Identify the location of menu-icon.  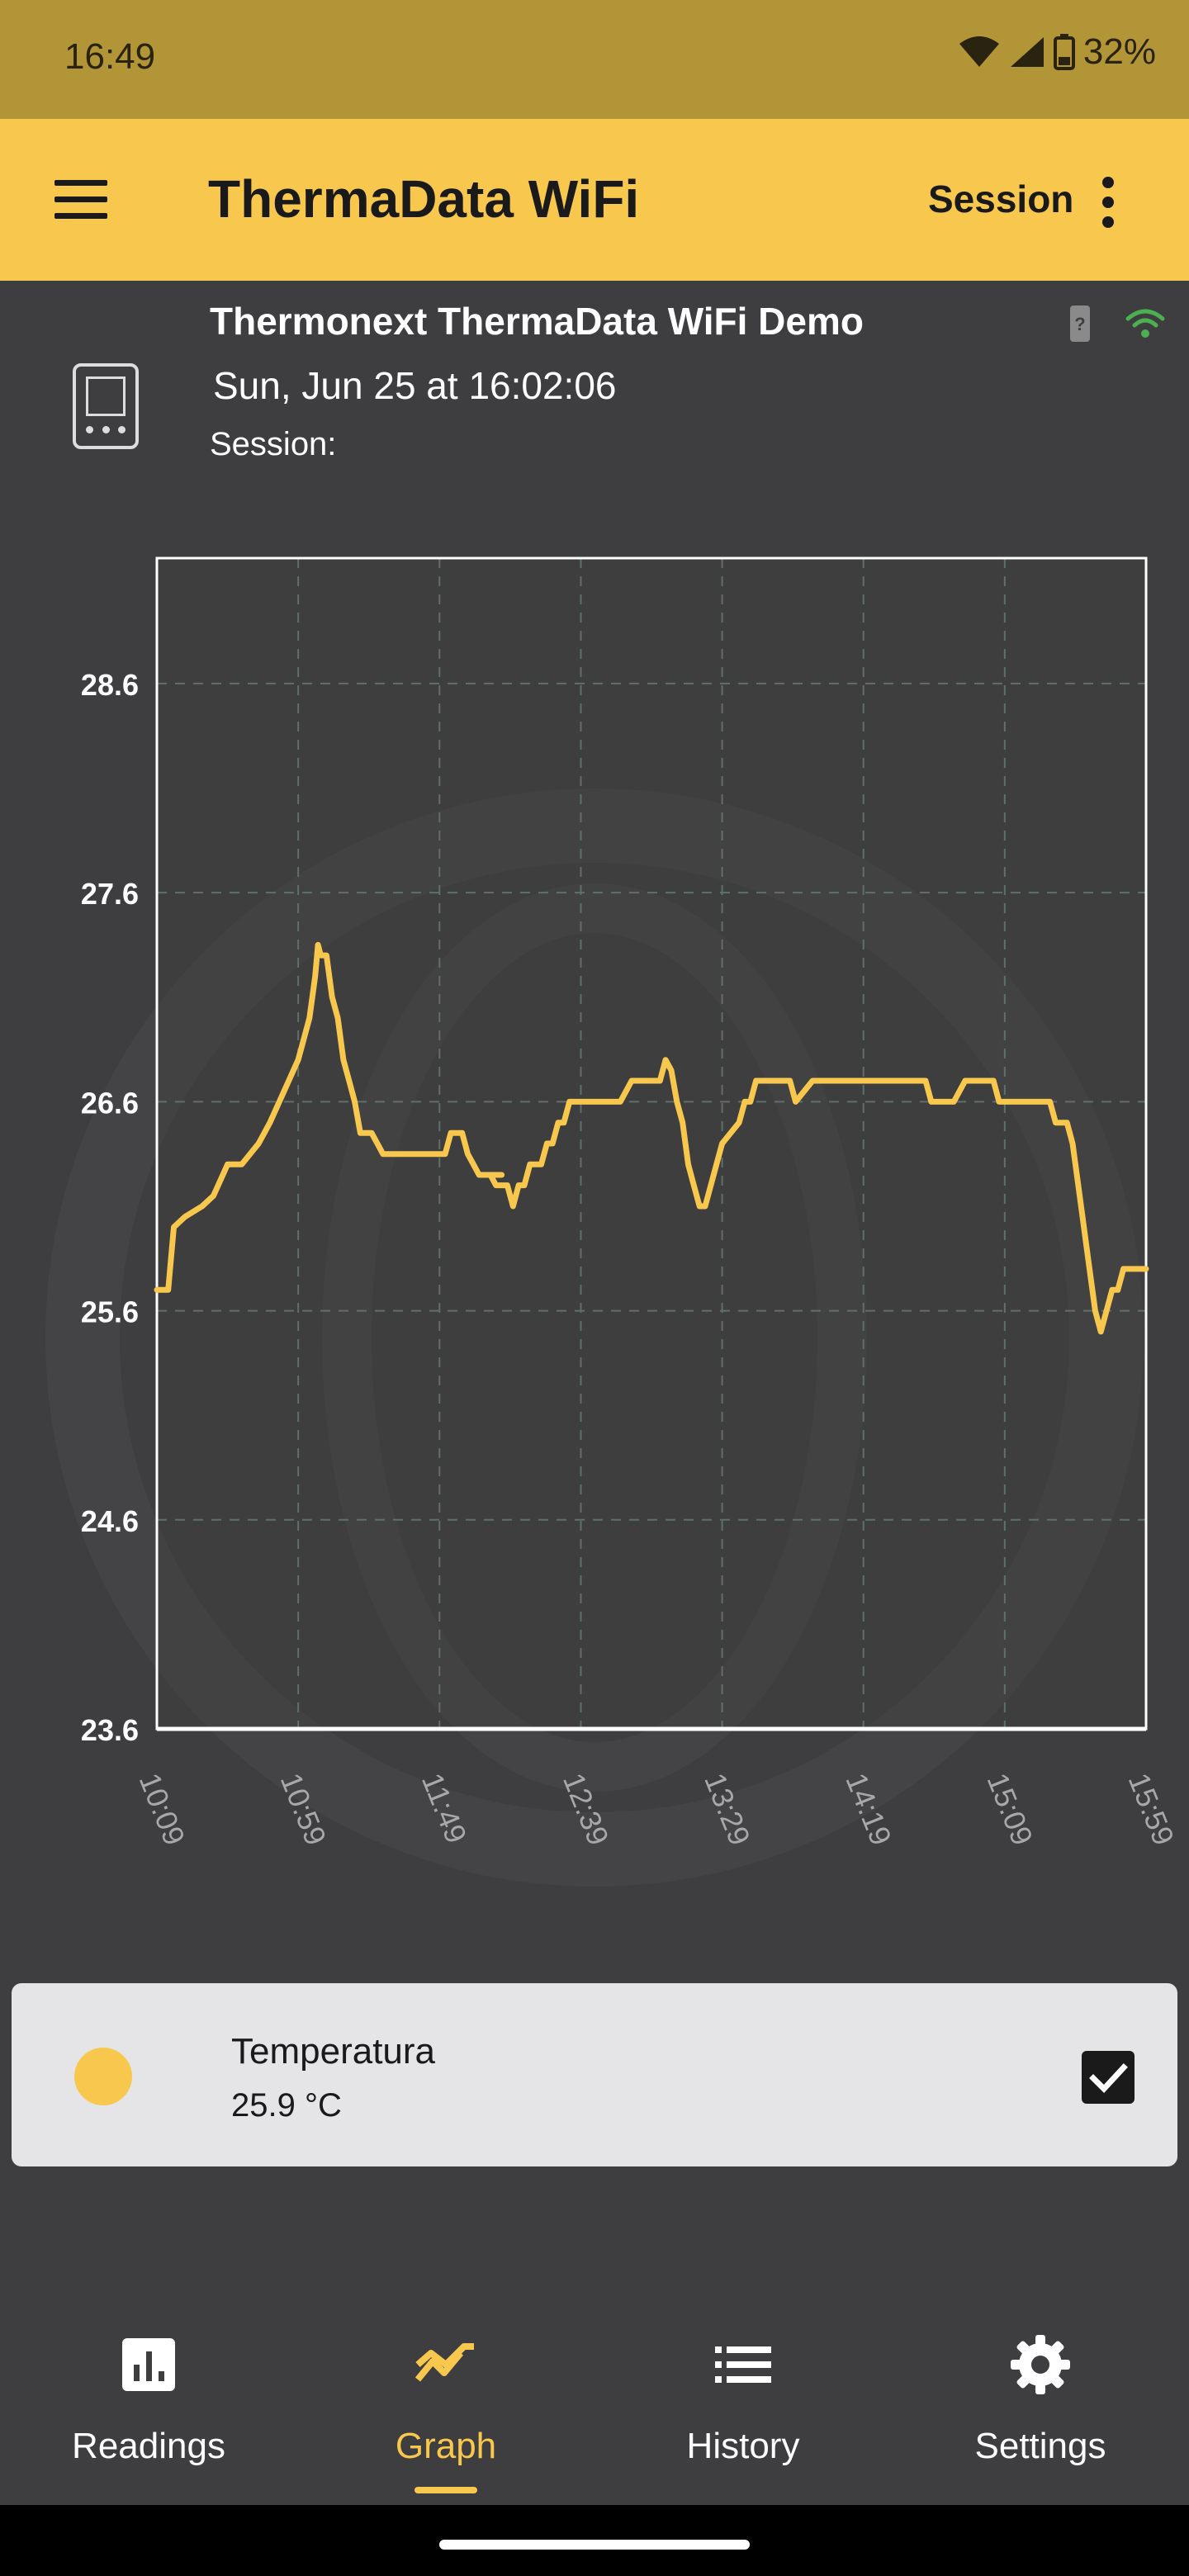
(80, 200).